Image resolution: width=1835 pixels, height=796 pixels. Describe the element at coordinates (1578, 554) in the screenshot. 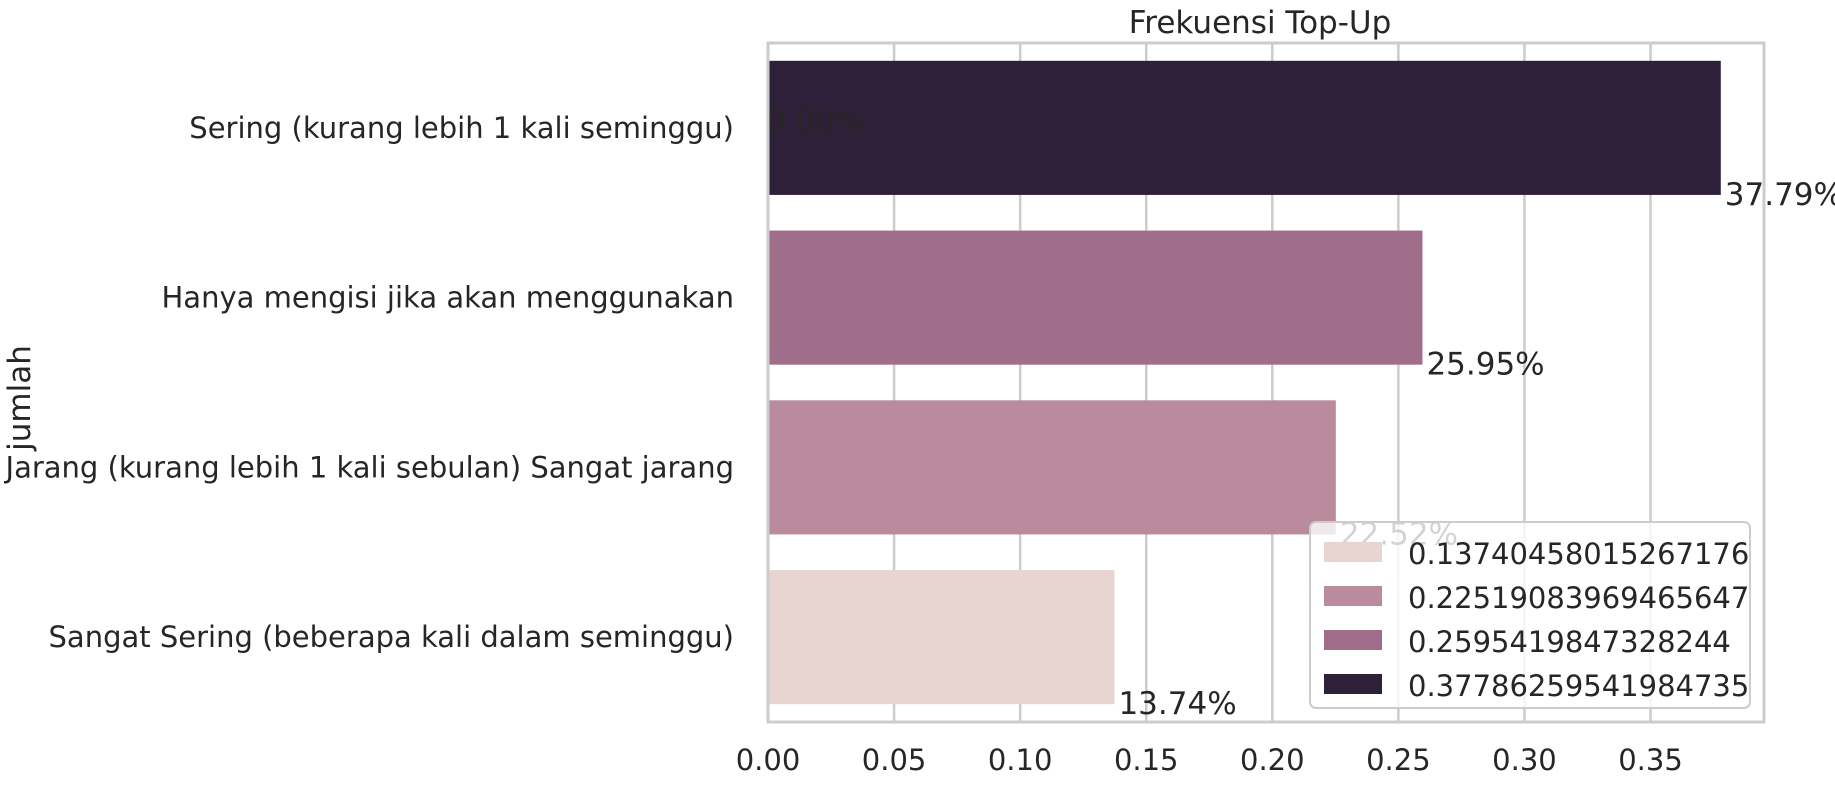

I see `legend-label: 0.13740458015267176` at that location.